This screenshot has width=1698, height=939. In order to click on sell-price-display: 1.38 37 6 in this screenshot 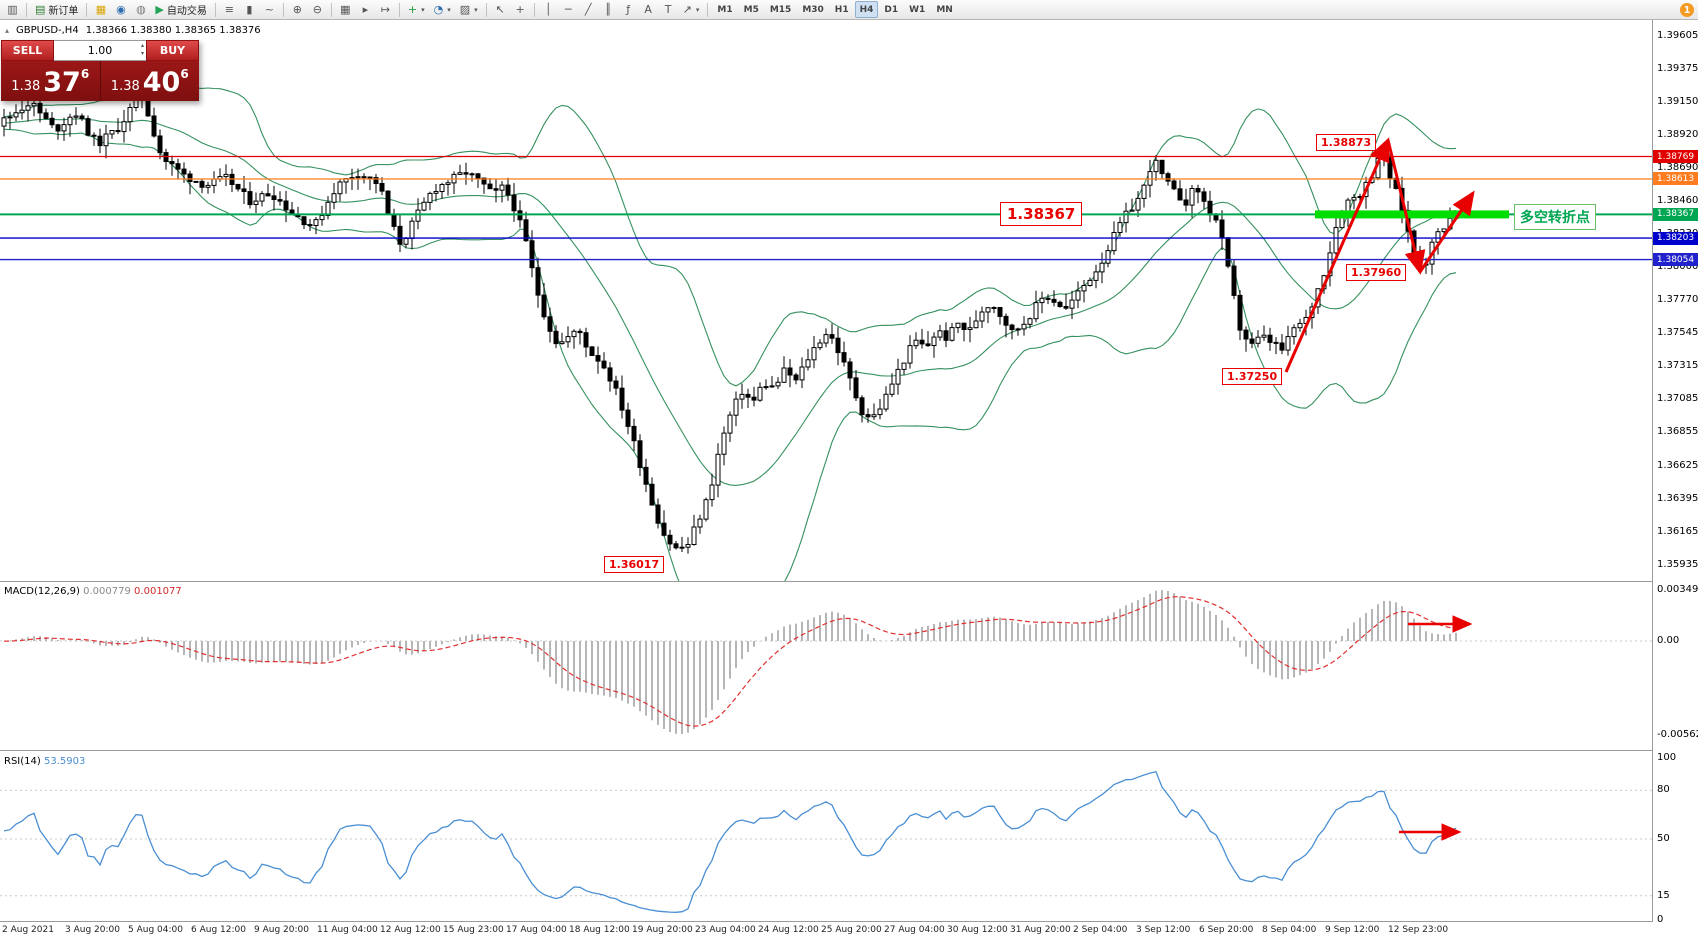, I will do `click(50, 81)`.